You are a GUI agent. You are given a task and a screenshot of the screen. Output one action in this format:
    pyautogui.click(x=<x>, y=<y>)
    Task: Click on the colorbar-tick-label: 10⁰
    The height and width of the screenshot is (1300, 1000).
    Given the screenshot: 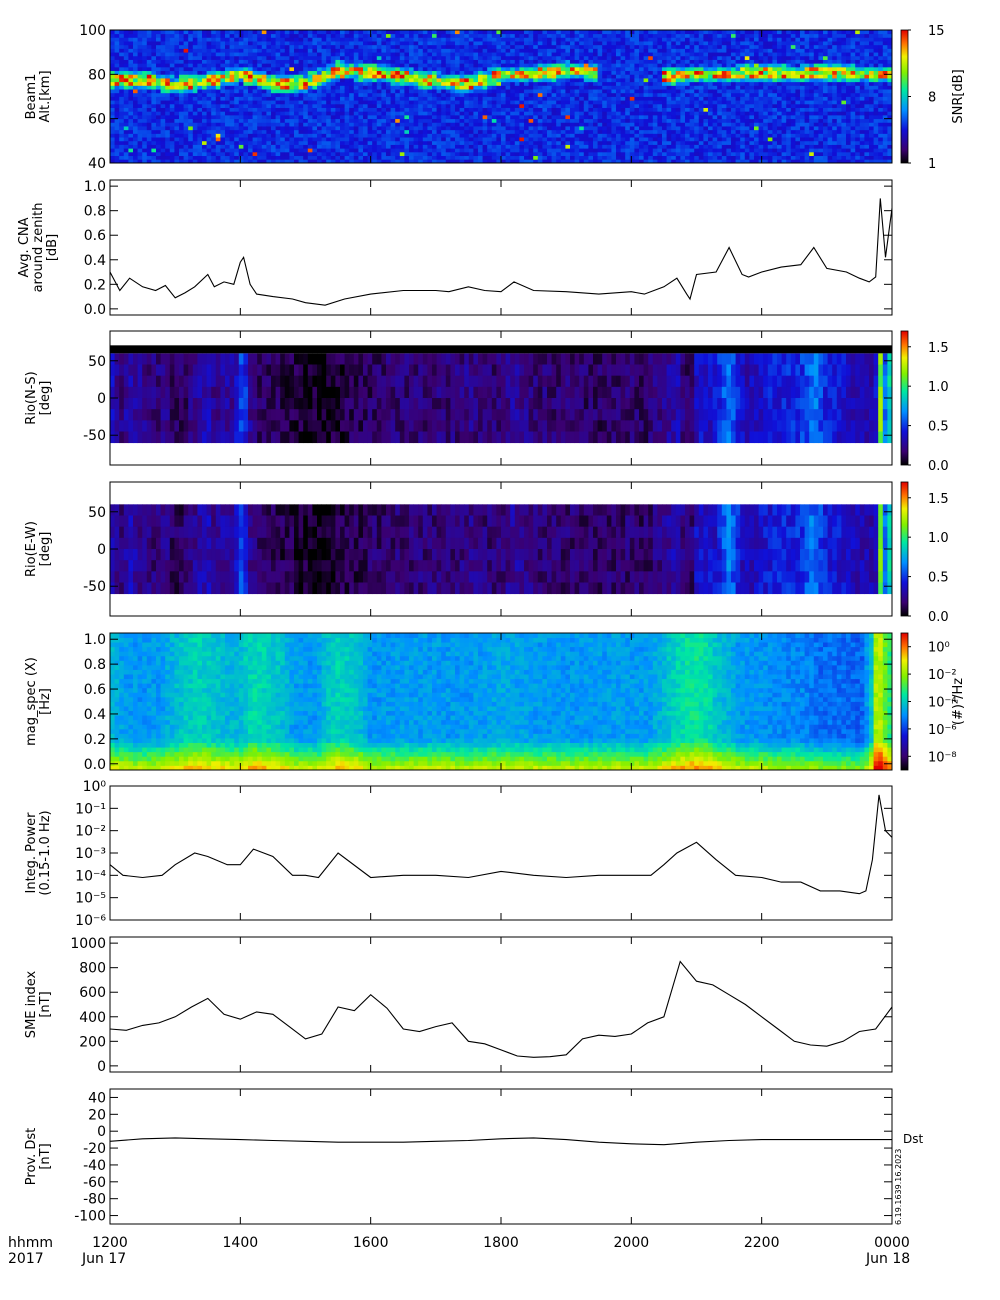 What is the action you would take?
    pyautogui.click(x=939, y=648)
    